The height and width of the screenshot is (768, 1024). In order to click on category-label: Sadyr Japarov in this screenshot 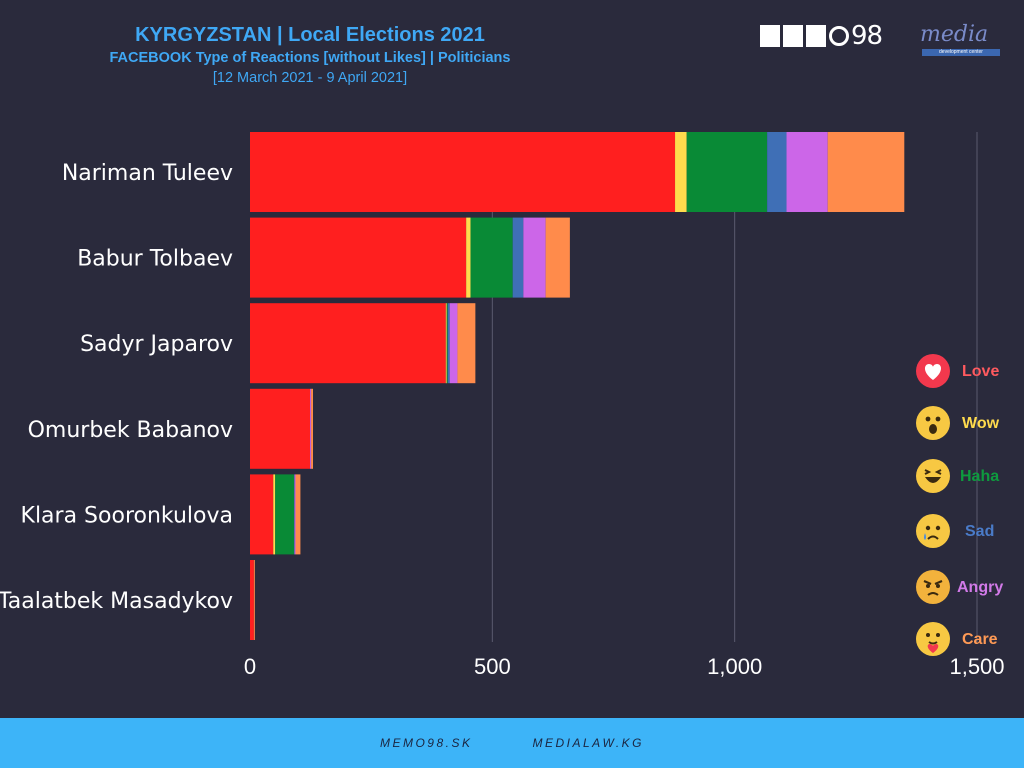, I will do `click(156, 344)`.